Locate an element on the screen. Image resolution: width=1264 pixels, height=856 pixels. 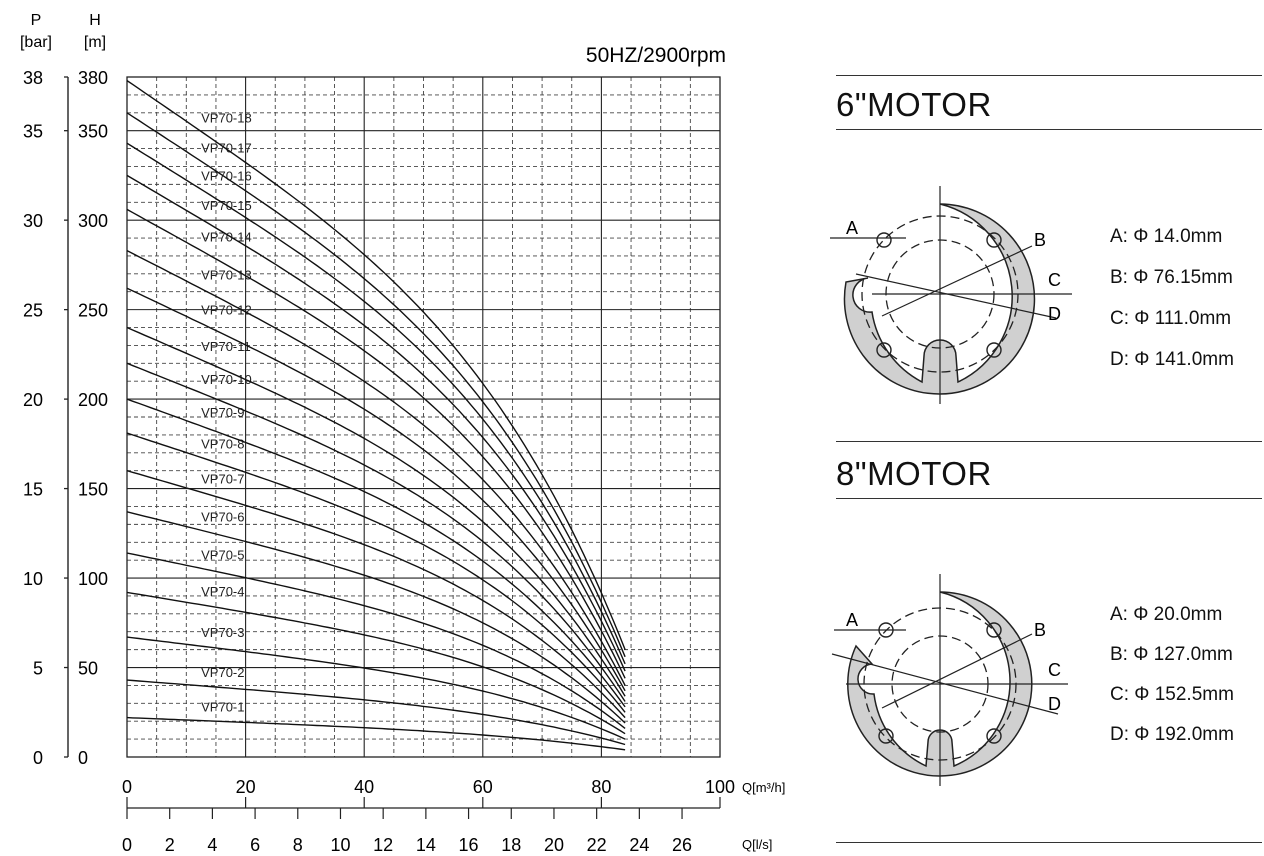
y-tick-label-head: 350 is located at coordinates (93, 132).